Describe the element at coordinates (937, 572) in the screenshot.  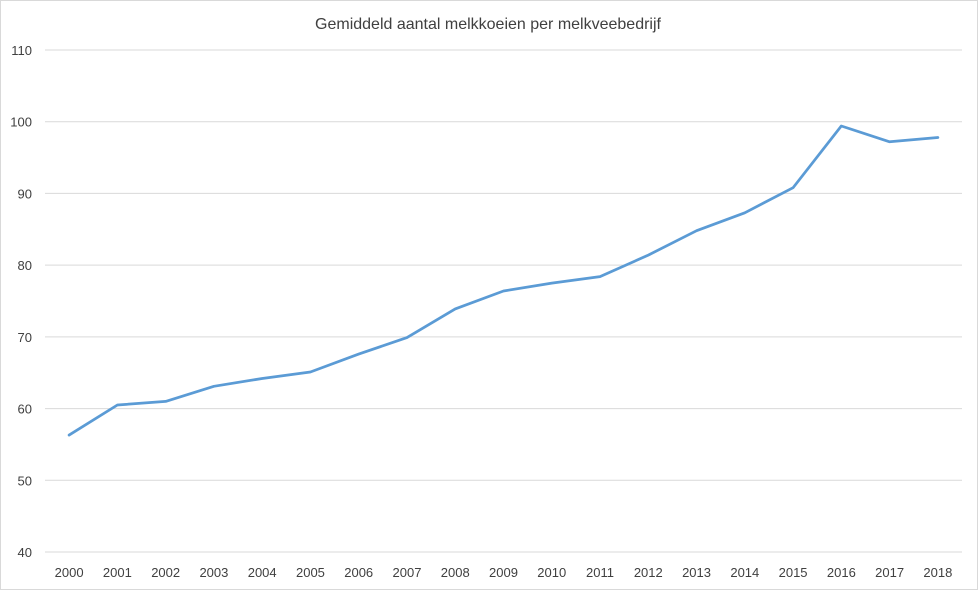
I see `x-tick-label: 2018` at that location.